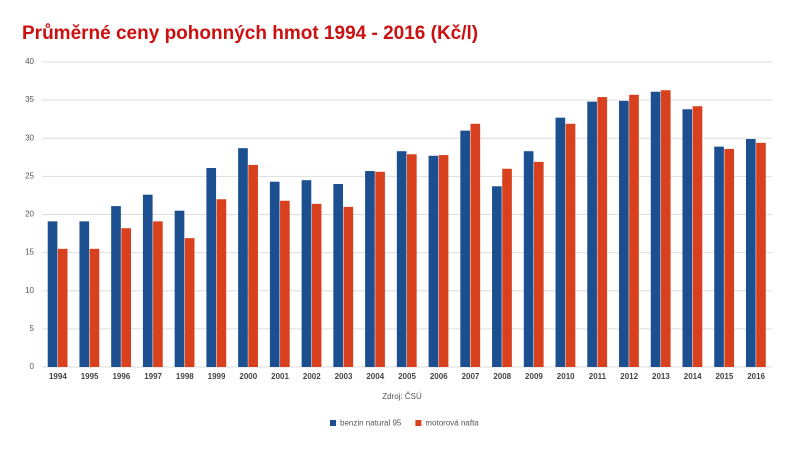  I want to click on x-tick-label: 2015, so click(724, 376).